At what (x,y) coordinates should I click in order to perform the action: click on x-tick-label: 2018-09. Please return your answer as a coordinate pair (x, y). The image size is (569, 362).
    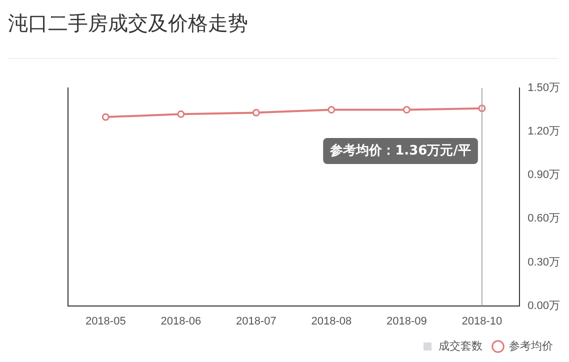
    Looking at the image, I should click on (406, 321).